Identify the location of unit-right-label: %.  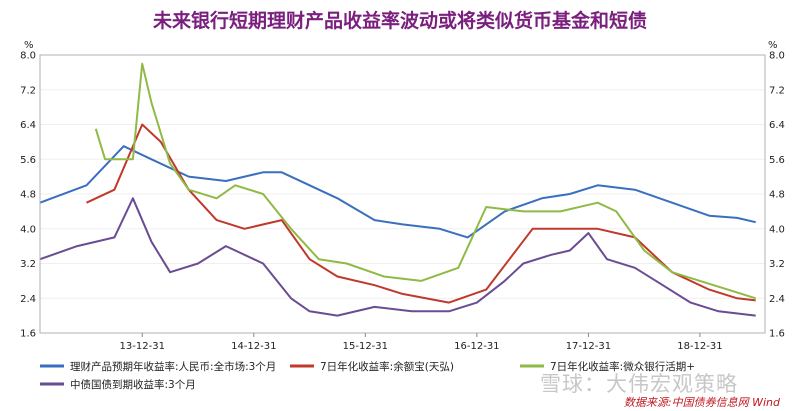
(773, 45).